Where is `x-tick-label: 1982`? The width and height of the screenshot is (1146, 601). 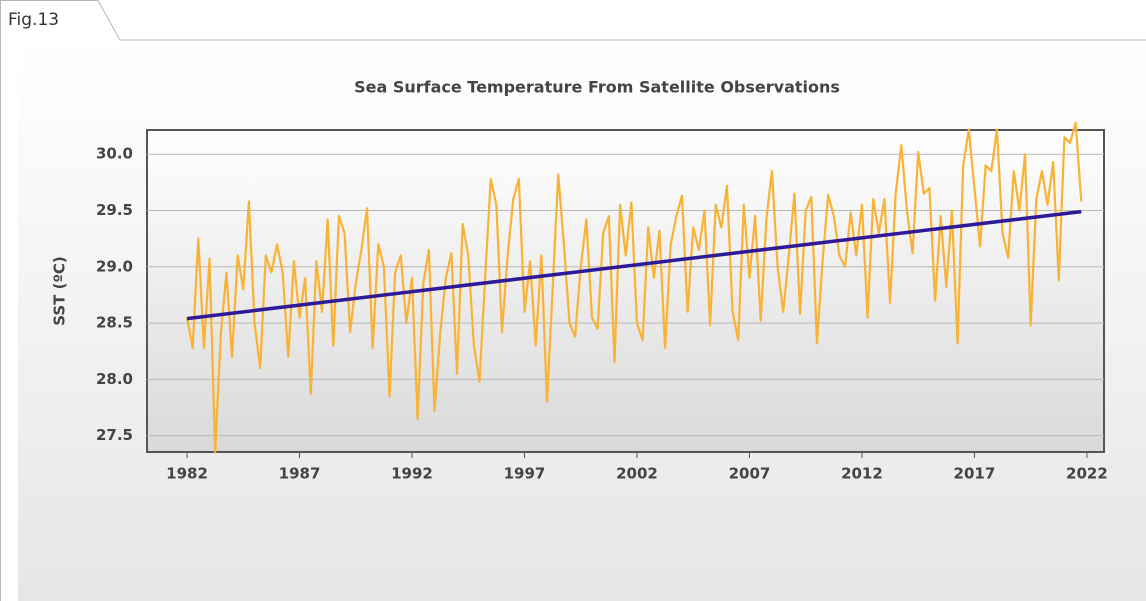 x-tick-label: 1982 is located at coordinates (187, 474).